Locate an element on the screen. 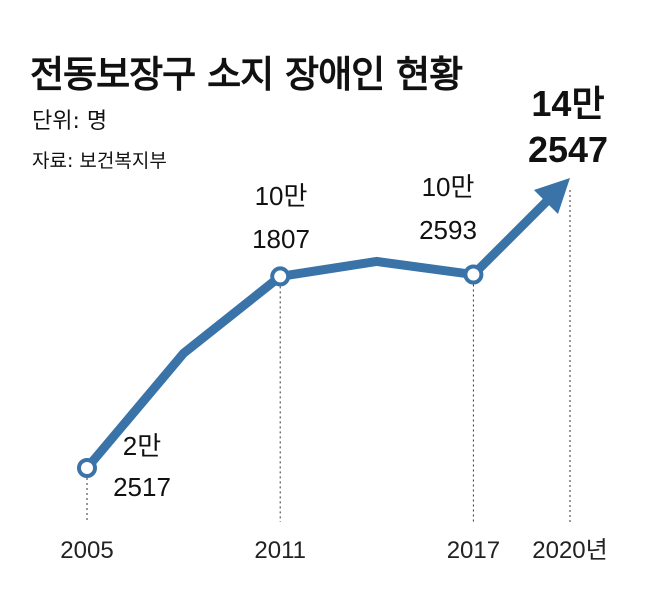  x-tick-label: 2005 is located at coordinates (86, 550).